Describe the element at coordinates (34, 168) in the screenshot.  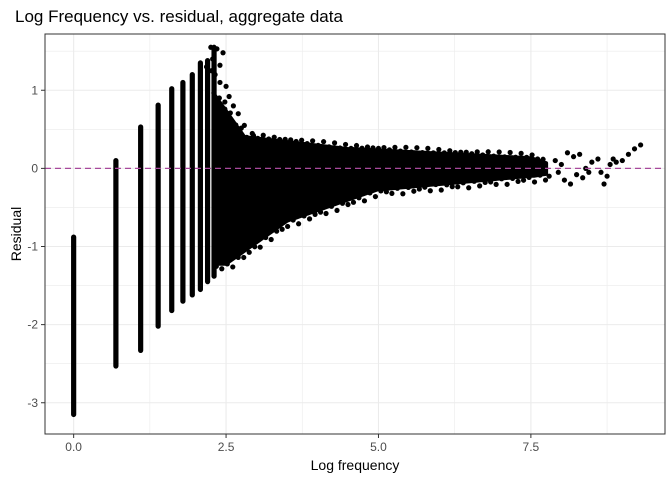
I see `y-tick-label: 0` at that location.